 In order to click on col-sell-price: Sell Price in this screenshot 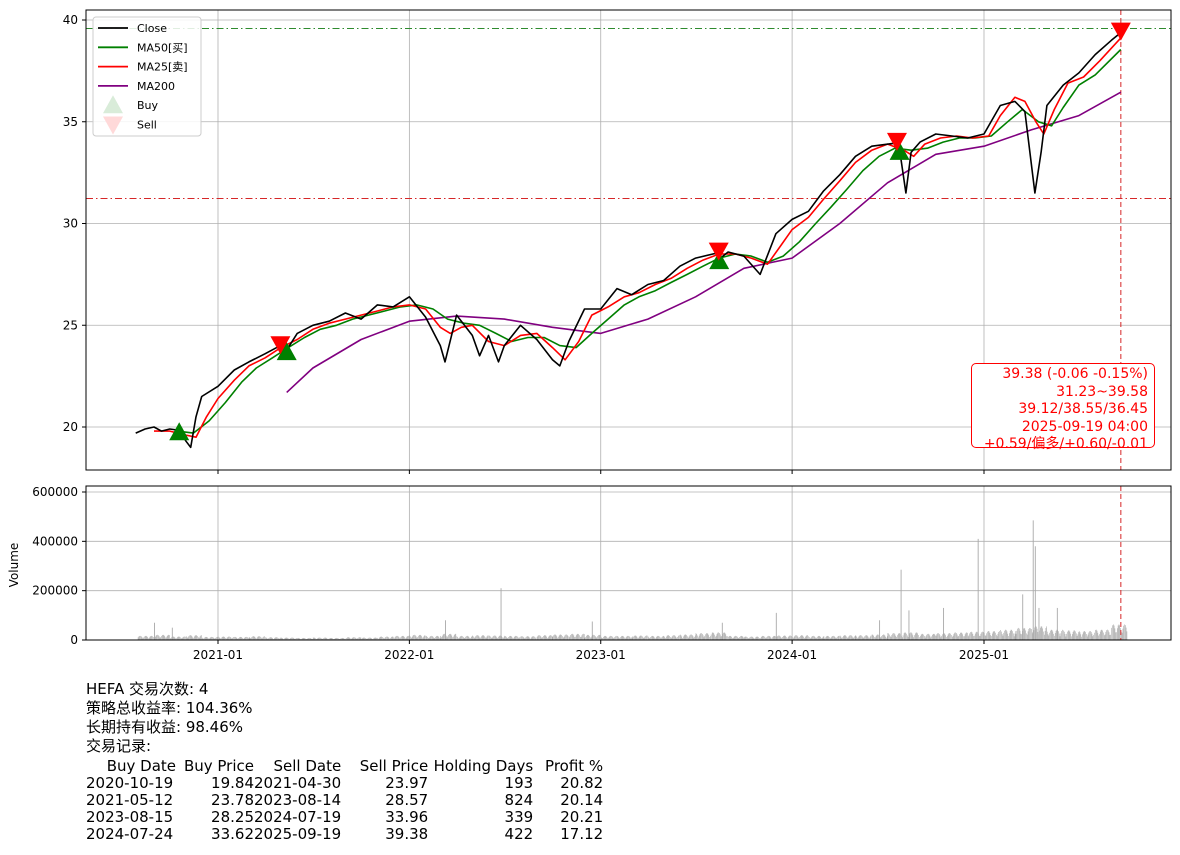, I will do `click(394, 766)`.